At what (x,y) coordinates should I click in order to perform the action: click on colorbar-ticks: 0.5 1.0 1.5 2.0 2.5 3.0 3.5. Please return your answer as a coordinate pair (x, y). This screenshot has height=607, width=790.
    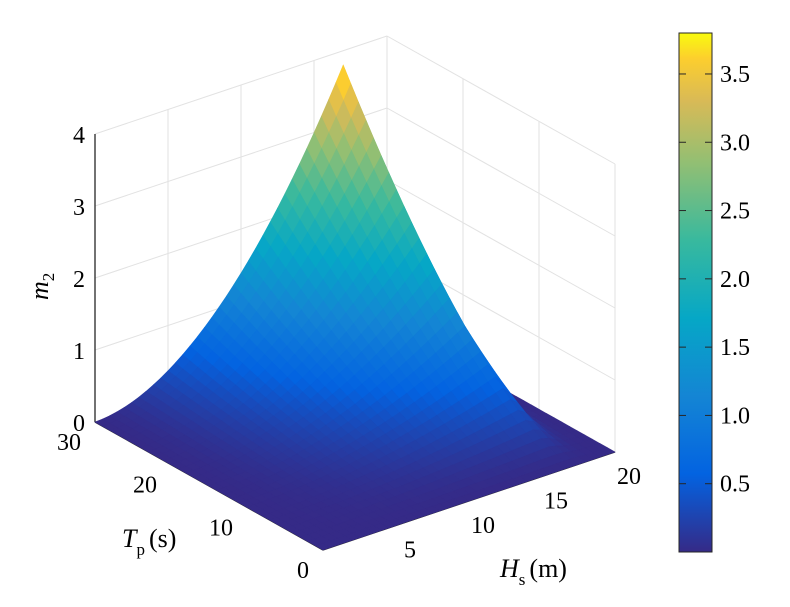
    Looking at the image, I should click on (714, 280).